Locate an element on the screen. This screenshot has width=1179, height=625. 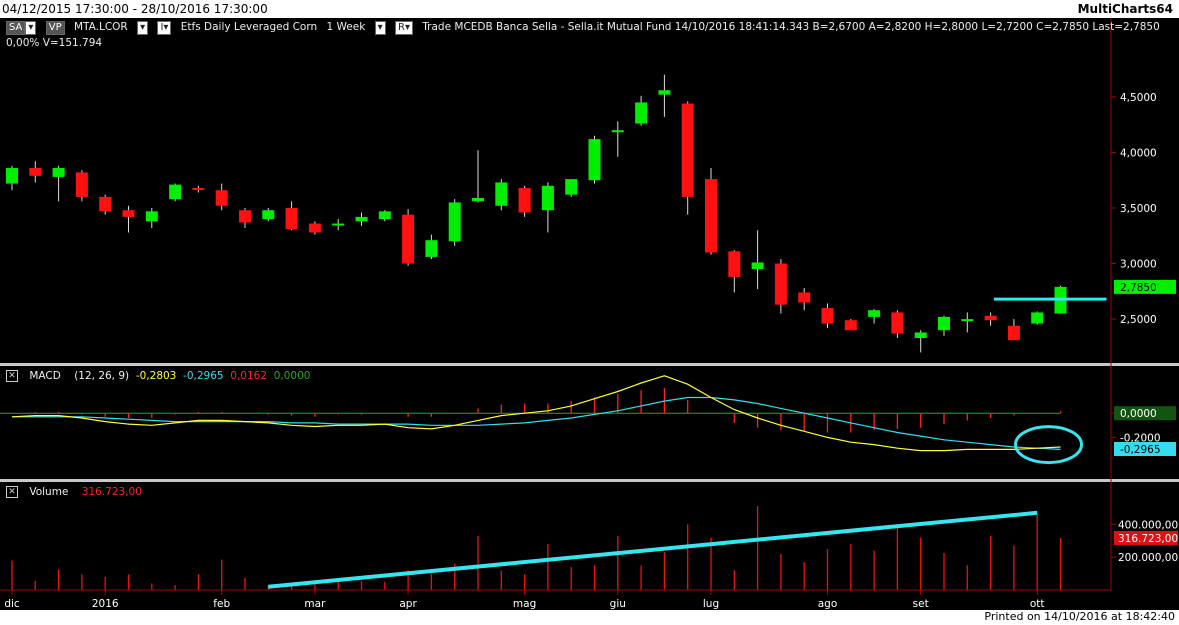
interval-dropdown-icon: I▾ is located at coordinates (164, 28).